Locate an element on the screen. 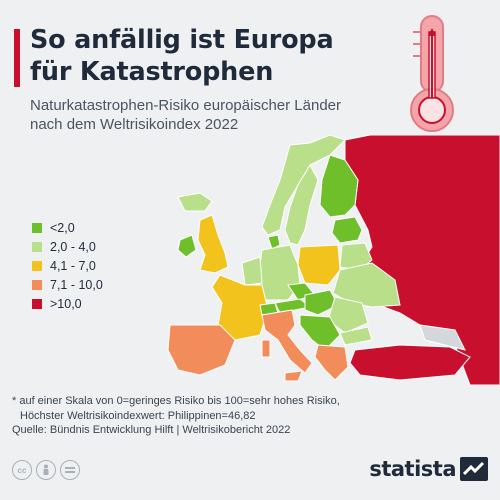 The width and height of the screenshot is (500, 500). map-region-finland is located at coordinates (339, 186).